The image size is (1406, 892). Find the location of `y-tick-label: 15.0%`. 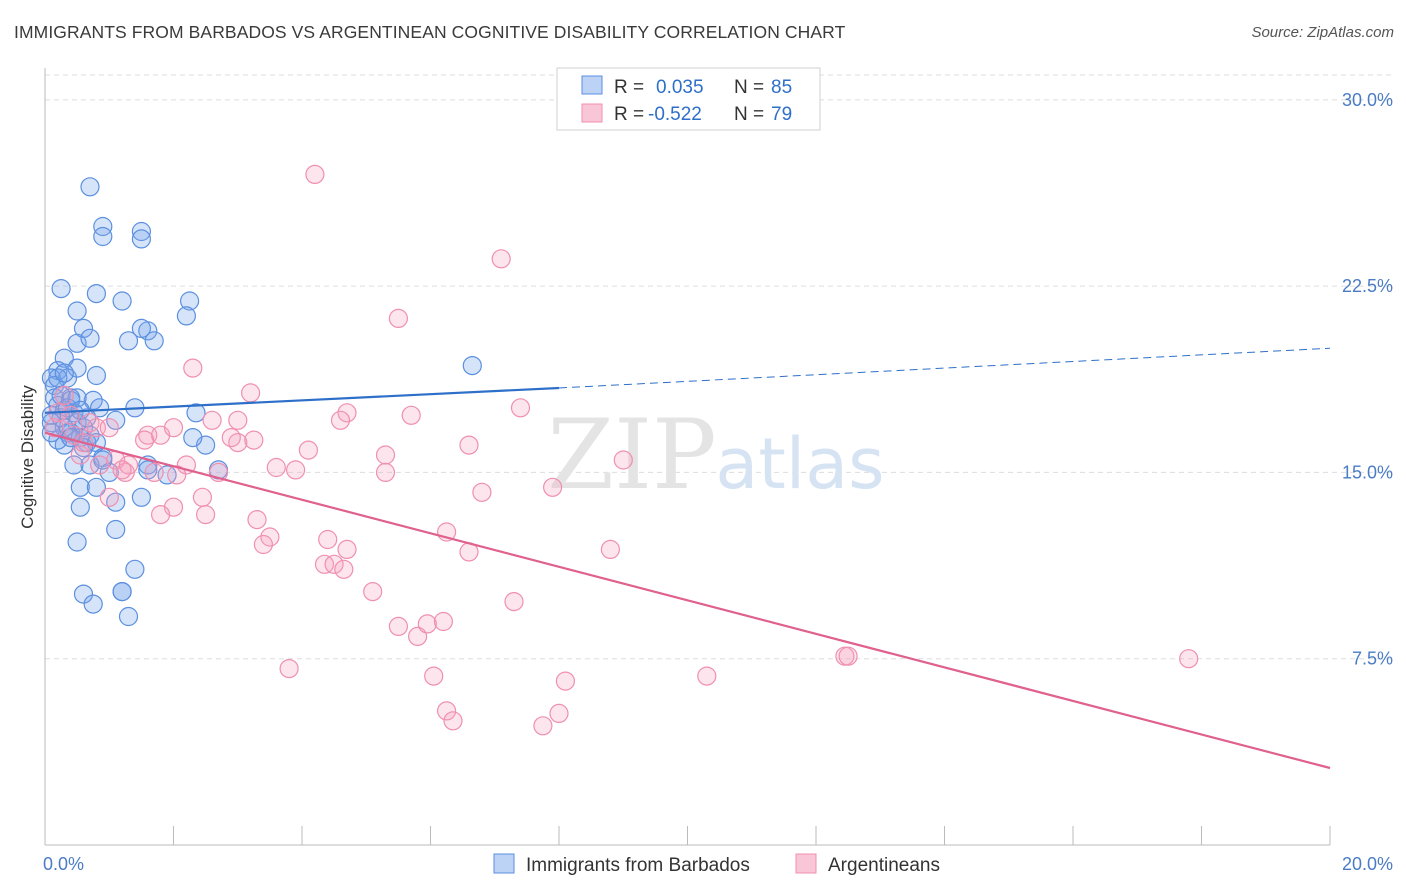

y-tick-label: 15.0% is located at coordinates (1367, 472).